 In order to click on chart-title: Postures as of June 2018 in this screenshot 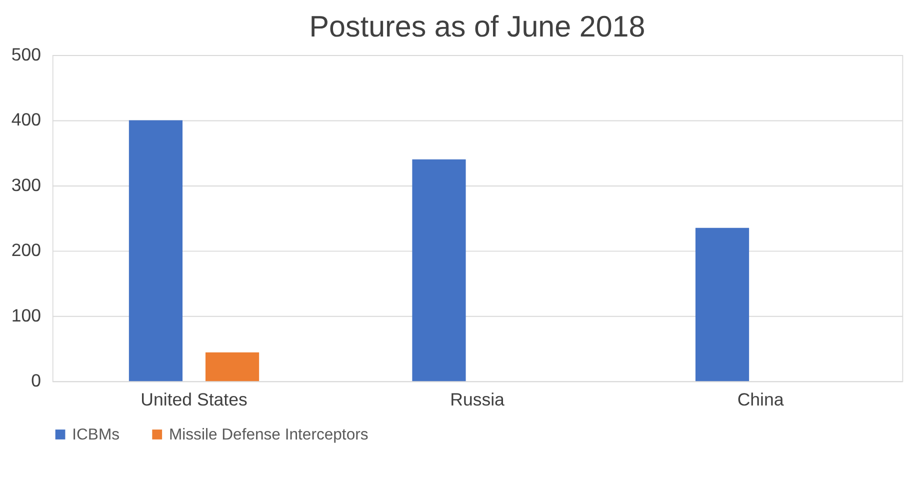, I will do `click(477, 27)`.